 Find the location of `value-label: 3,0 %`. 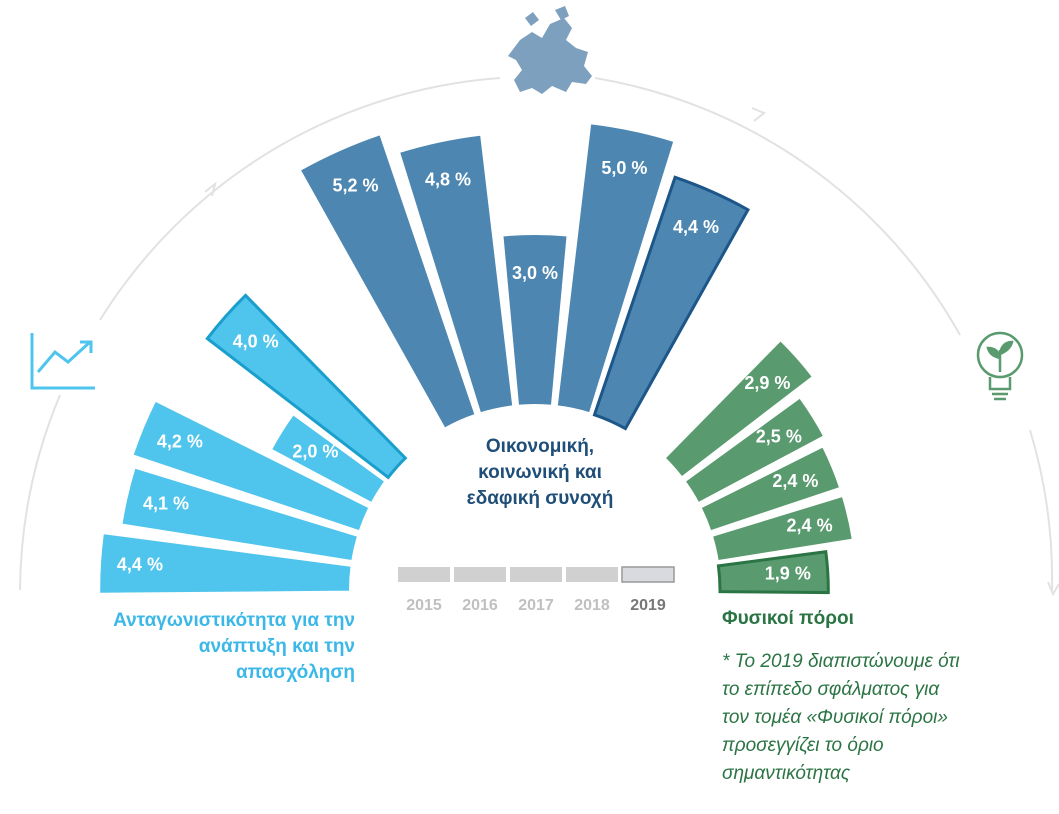

value-label: 3,0 % is located at coordinates (535, 273).